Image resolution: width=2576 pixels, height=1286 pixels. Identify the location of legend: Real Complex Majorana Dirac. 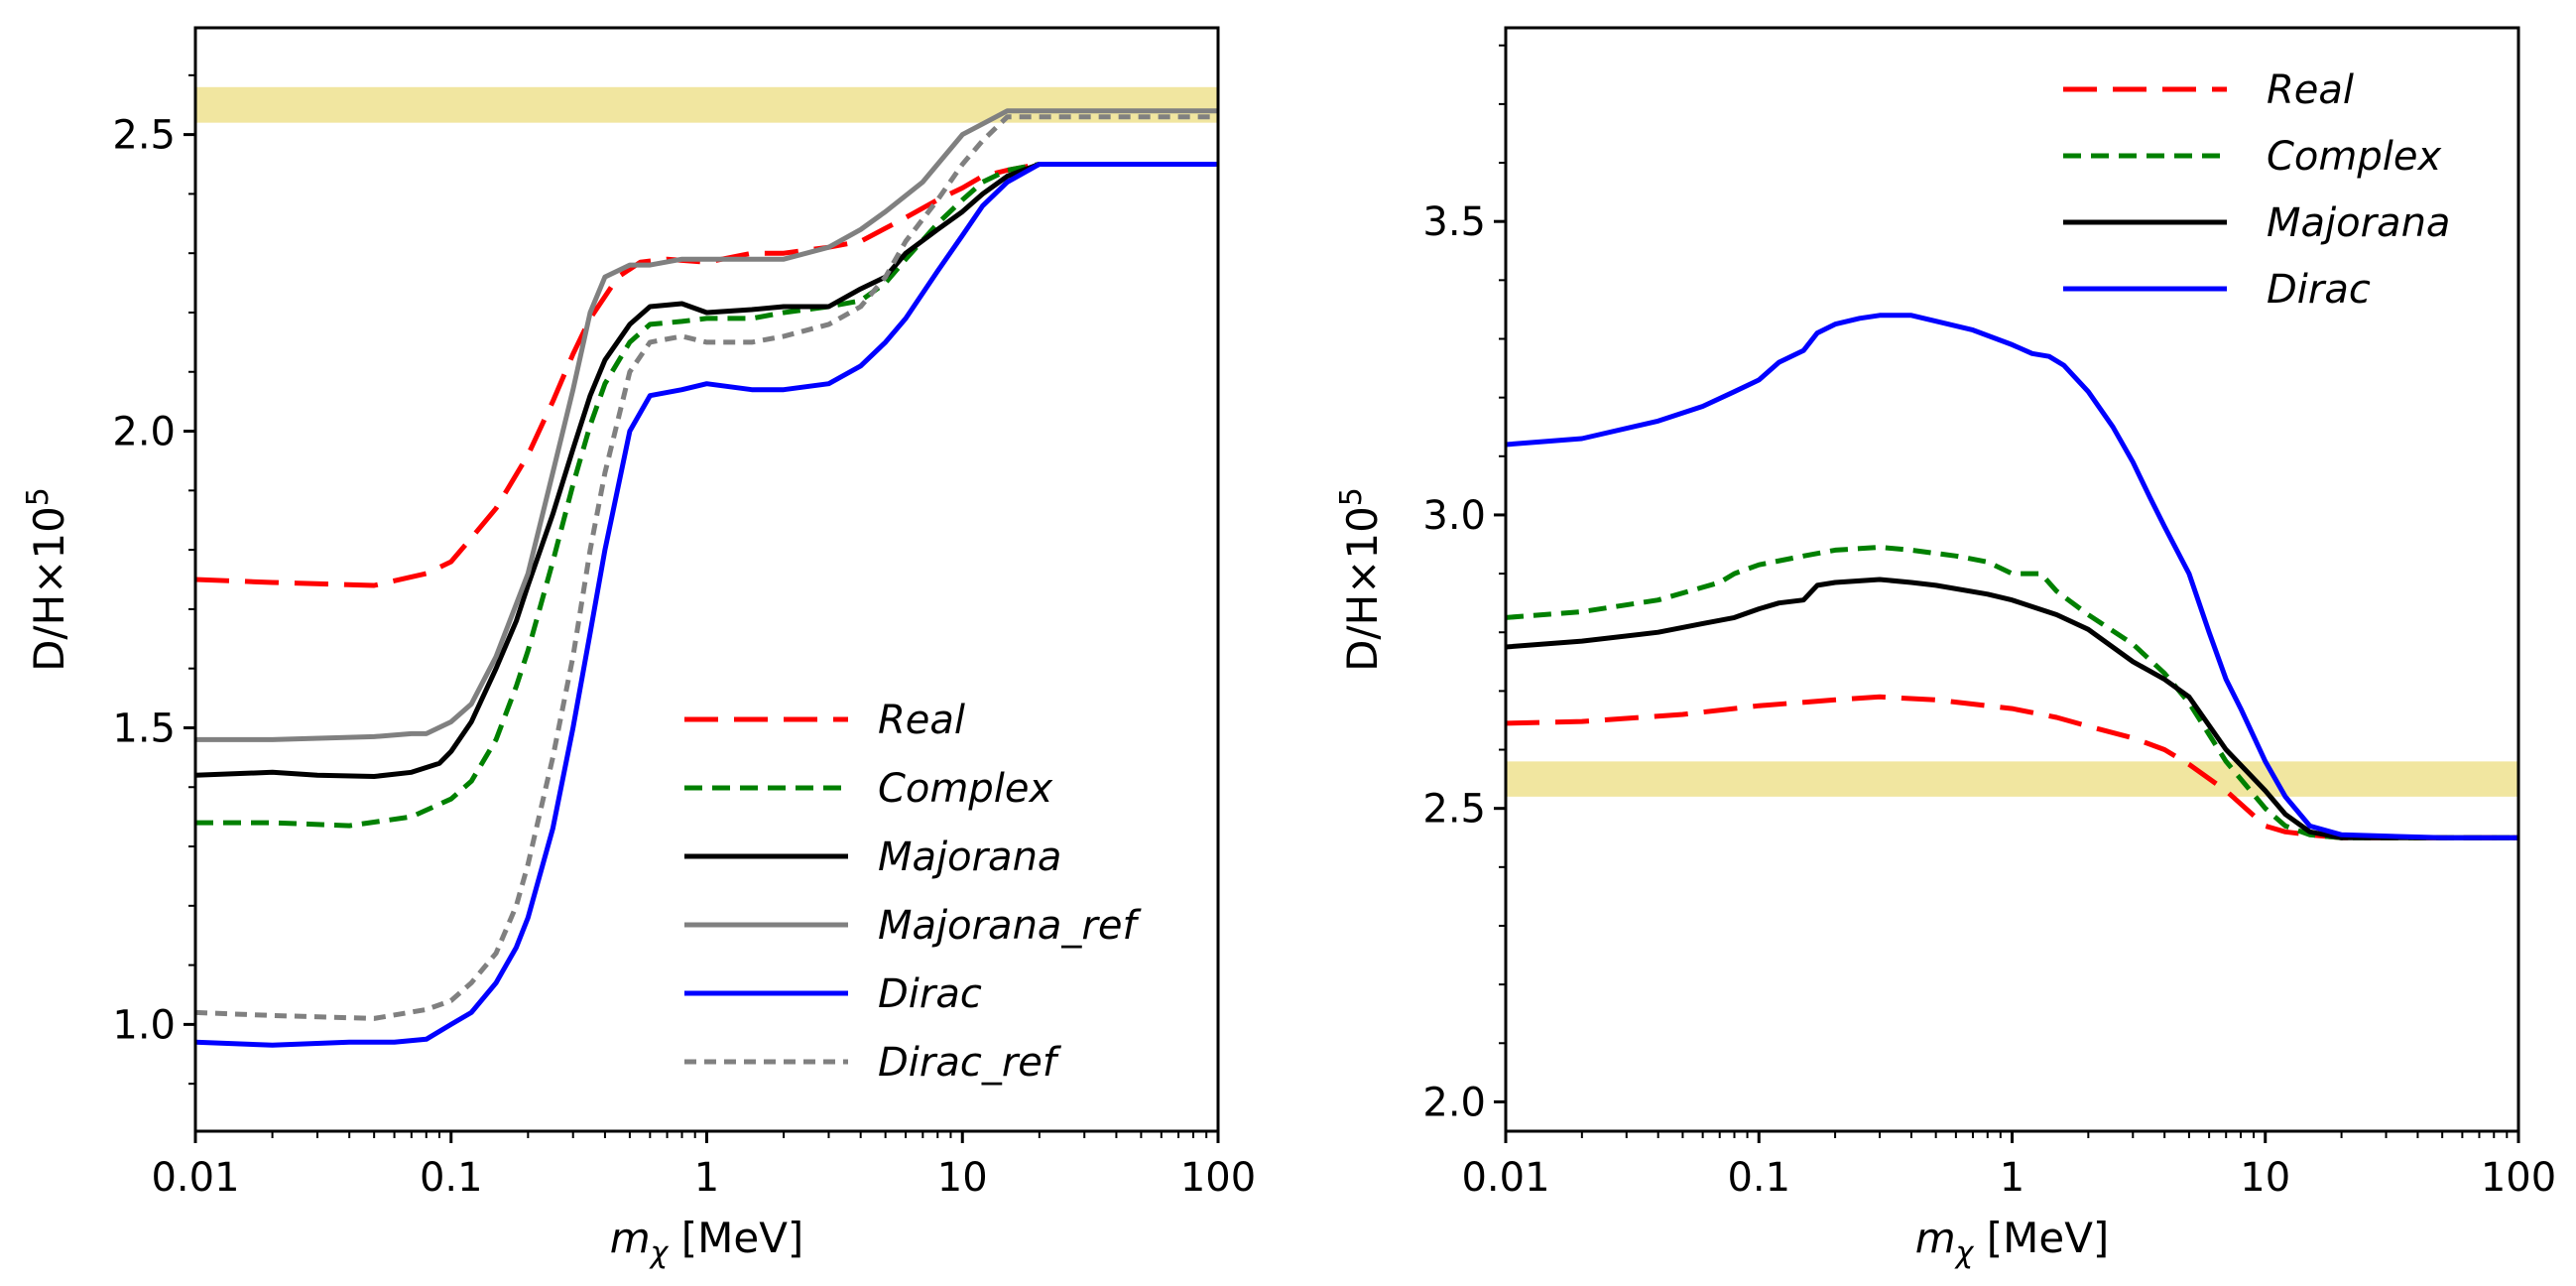
(2256, 190).